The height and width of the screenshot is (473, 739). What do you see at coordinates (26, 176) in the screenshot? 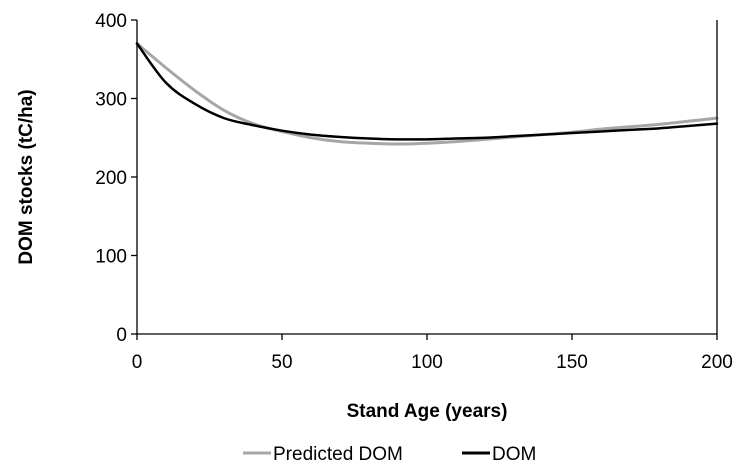
I see `y-axis-title: DOM stocks (tC/ha)` at bounding box center [26, 176].